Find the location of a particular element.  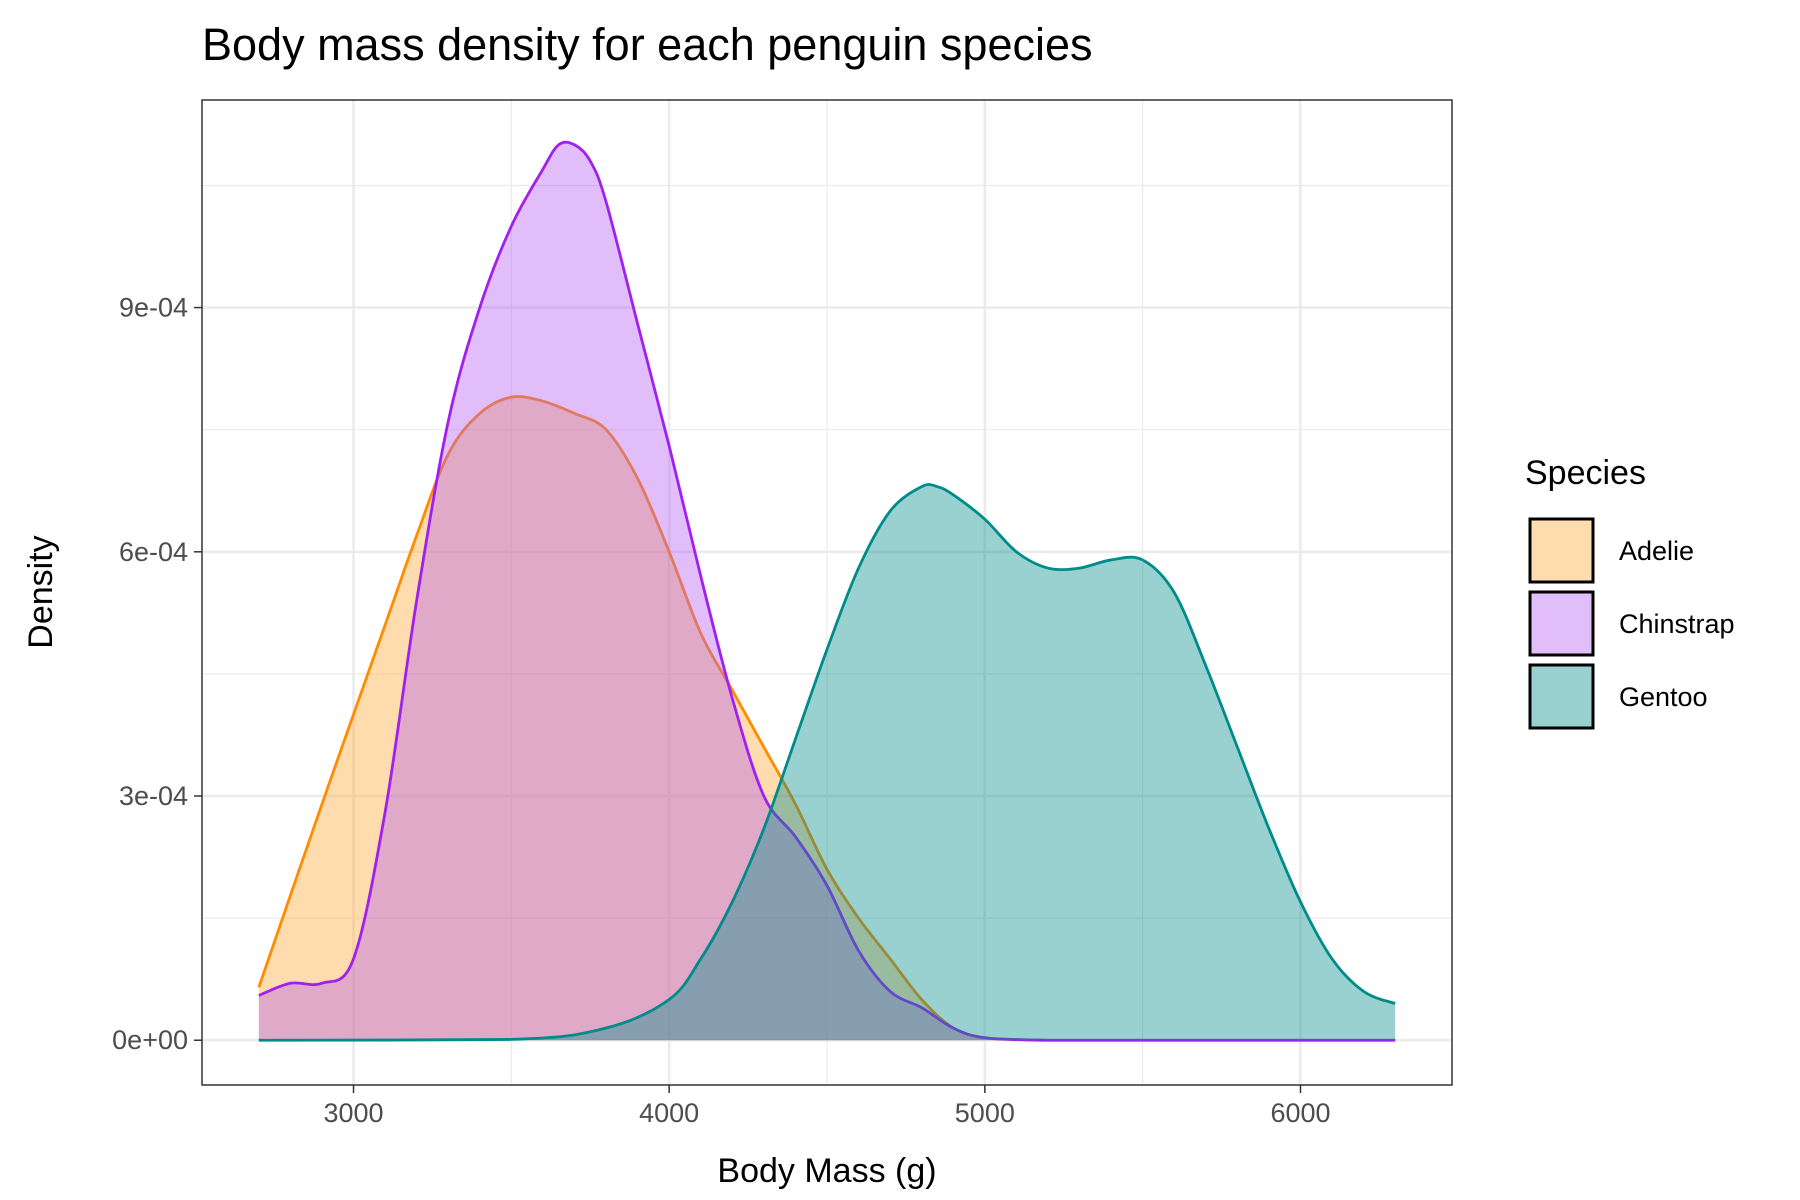

x-tick-label: 5000 is located at coordinates (985, 1113).